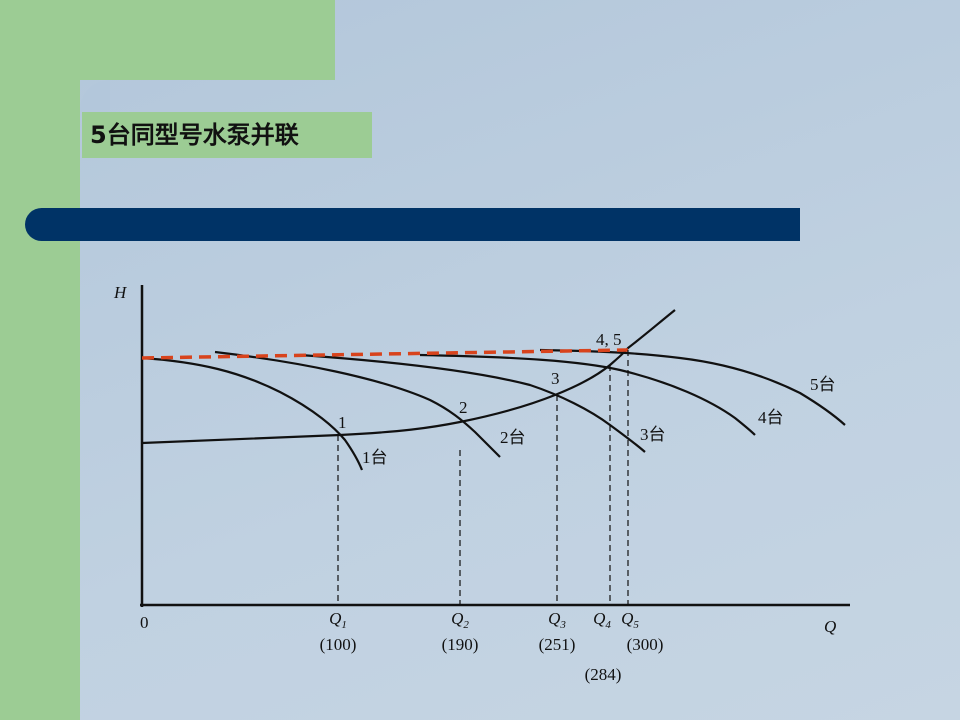 The image size is (960, 720). What do you see at coordinates (645, 644) in the screenshot?
I see `flow-value: (300)` at bounding box center [645, 644].